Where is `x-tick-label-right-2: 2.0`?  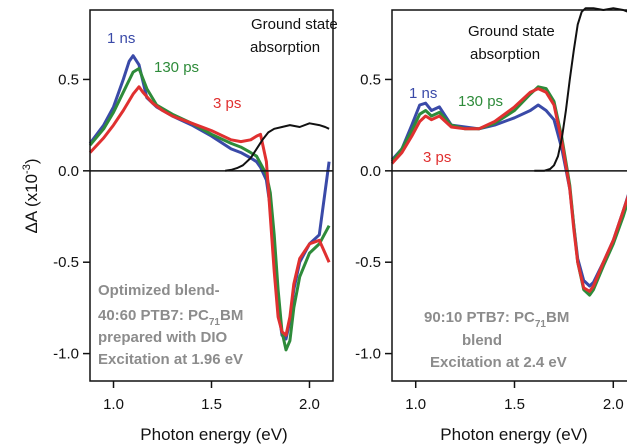
x-tick-label-right-2: 2.0 is located at coordinates (613, 404).